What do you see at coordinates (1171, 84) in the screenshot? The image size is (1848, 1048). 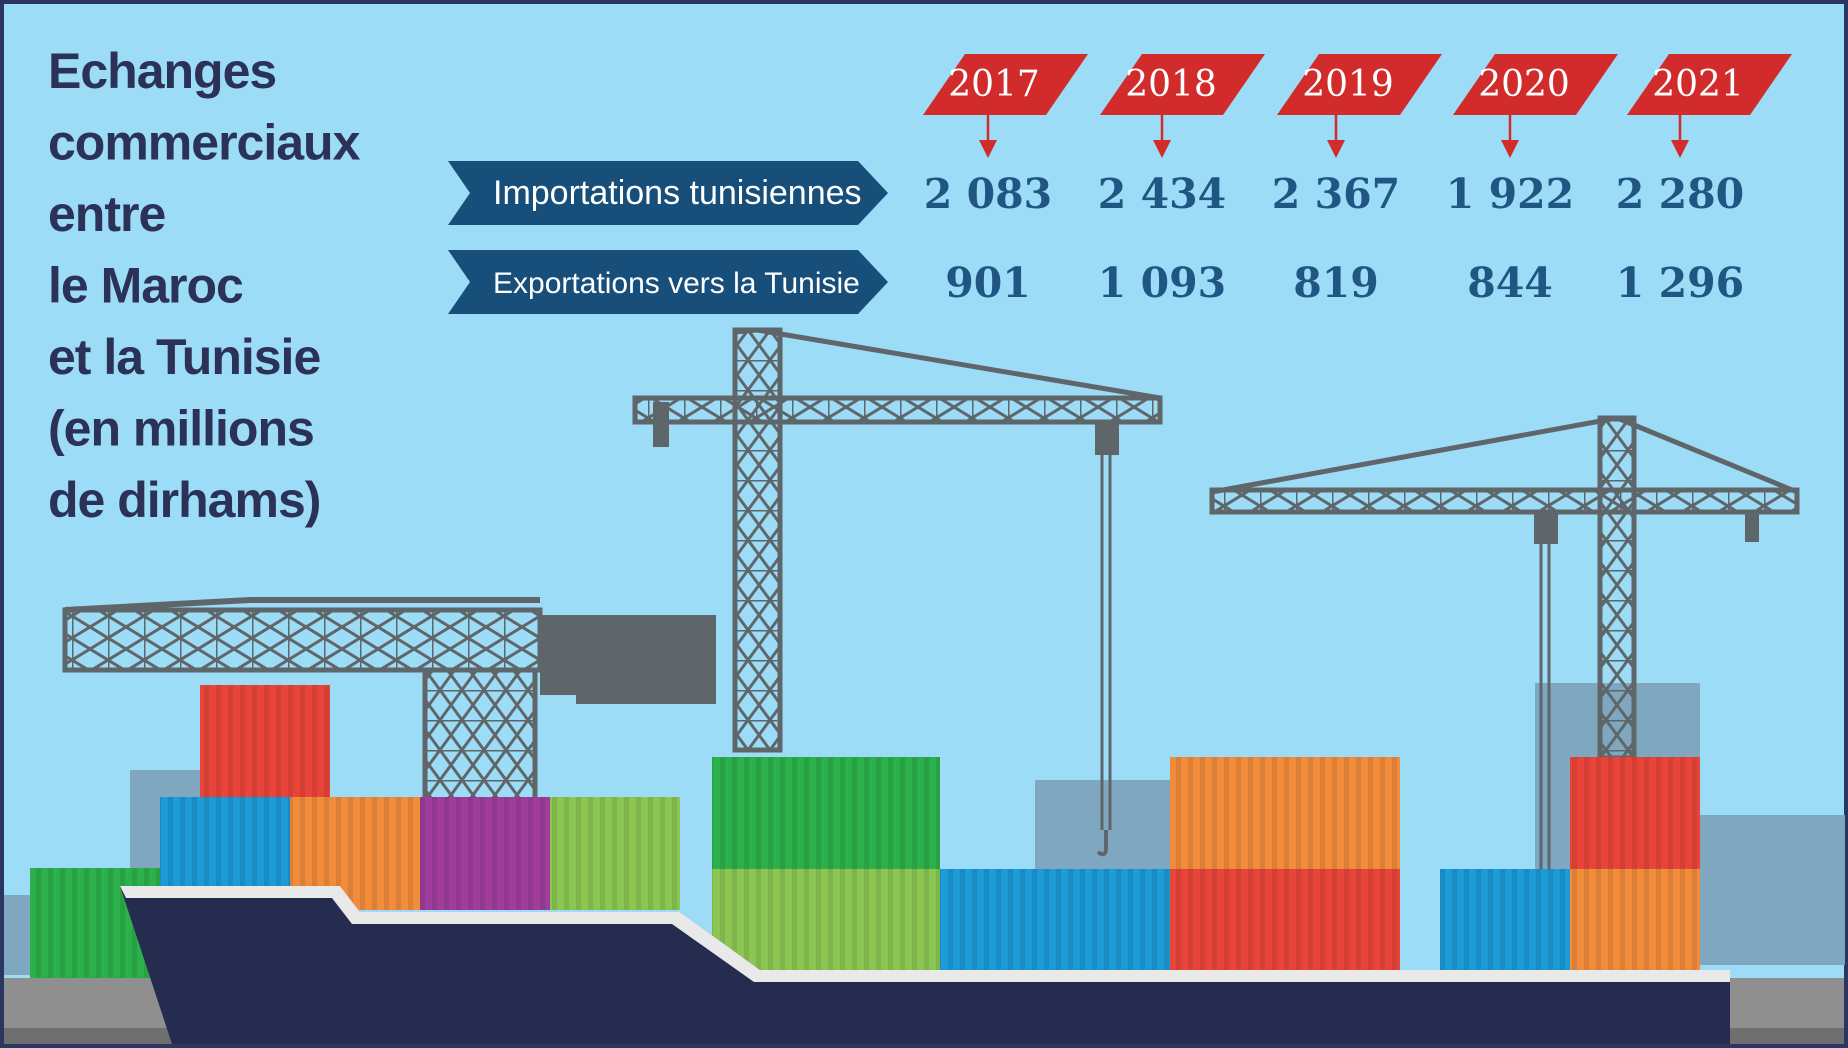 I see `year-label: 2018` at bounding box center [1171, 84].